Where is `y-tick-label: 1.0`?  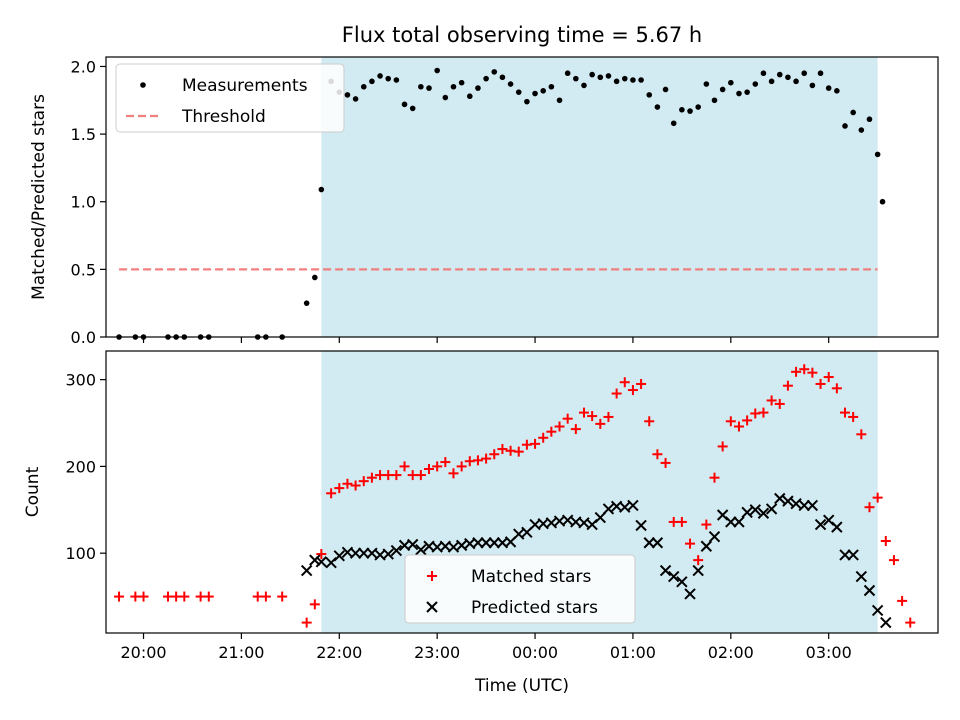 y-tick-label: 1.0 is located at coordinates (83, 202).